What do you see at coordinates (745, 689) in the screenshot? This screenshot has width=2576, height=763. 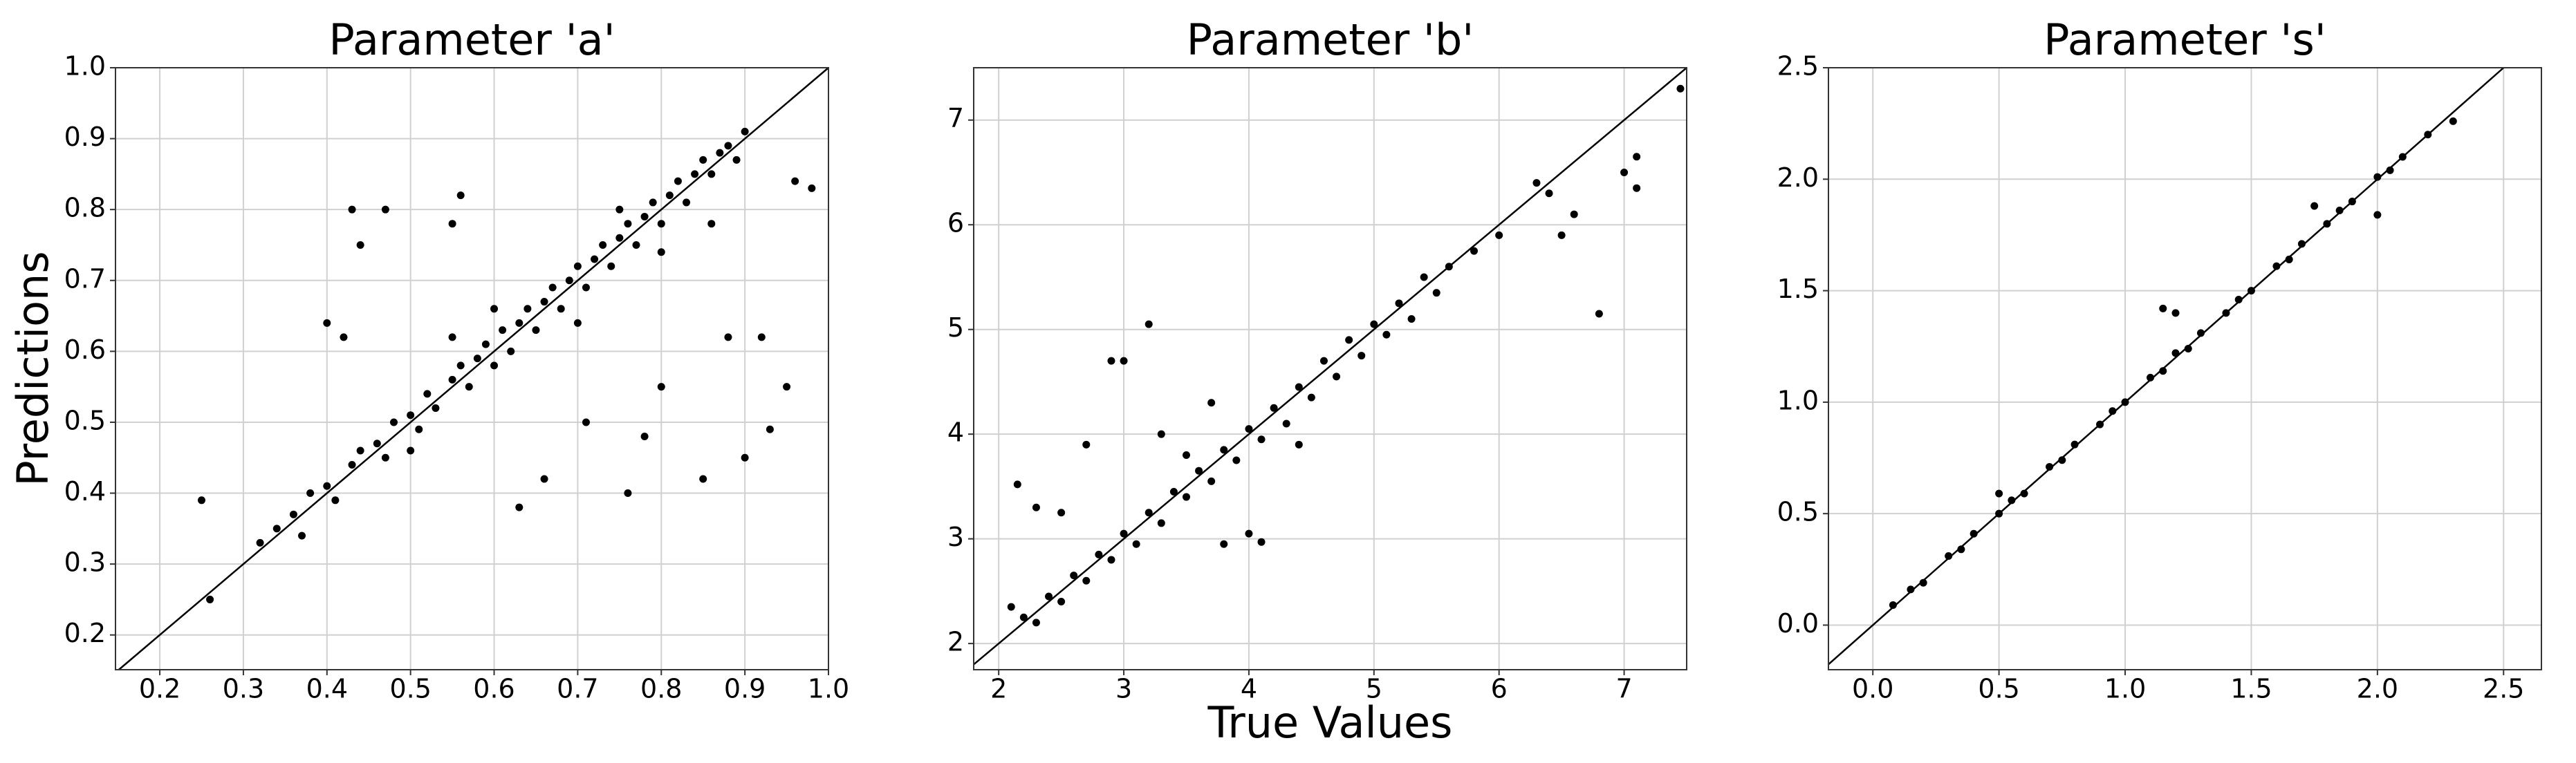 I see `x-tick-label: 0.9` at bounding box center [745, 689].